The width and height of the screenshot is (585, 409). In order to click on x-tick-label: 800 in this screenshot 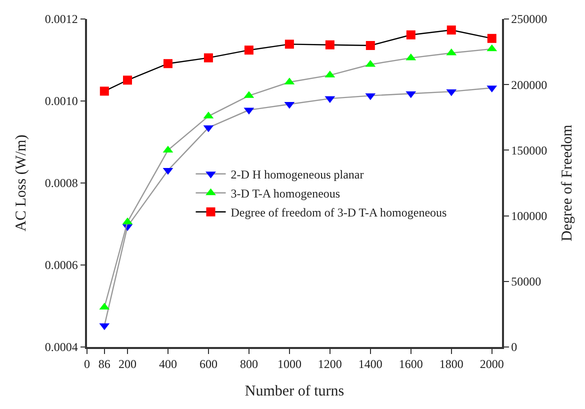, I will do `click(249, 364)`.